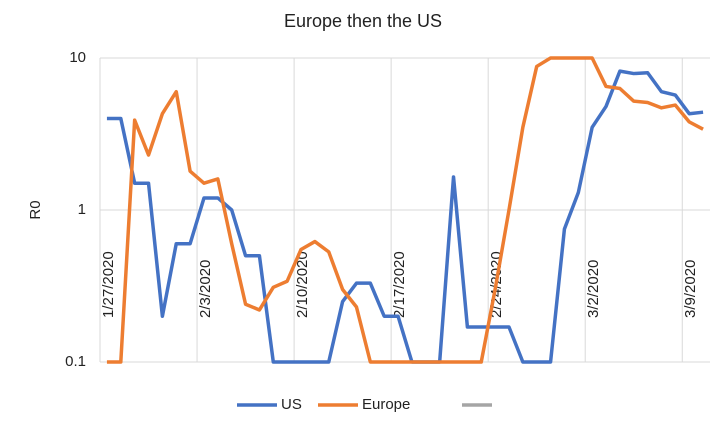 Image resolution: width=726 pixels, height=434 pixels. I want to click on y-tick-label: 1, so click(82, 209).